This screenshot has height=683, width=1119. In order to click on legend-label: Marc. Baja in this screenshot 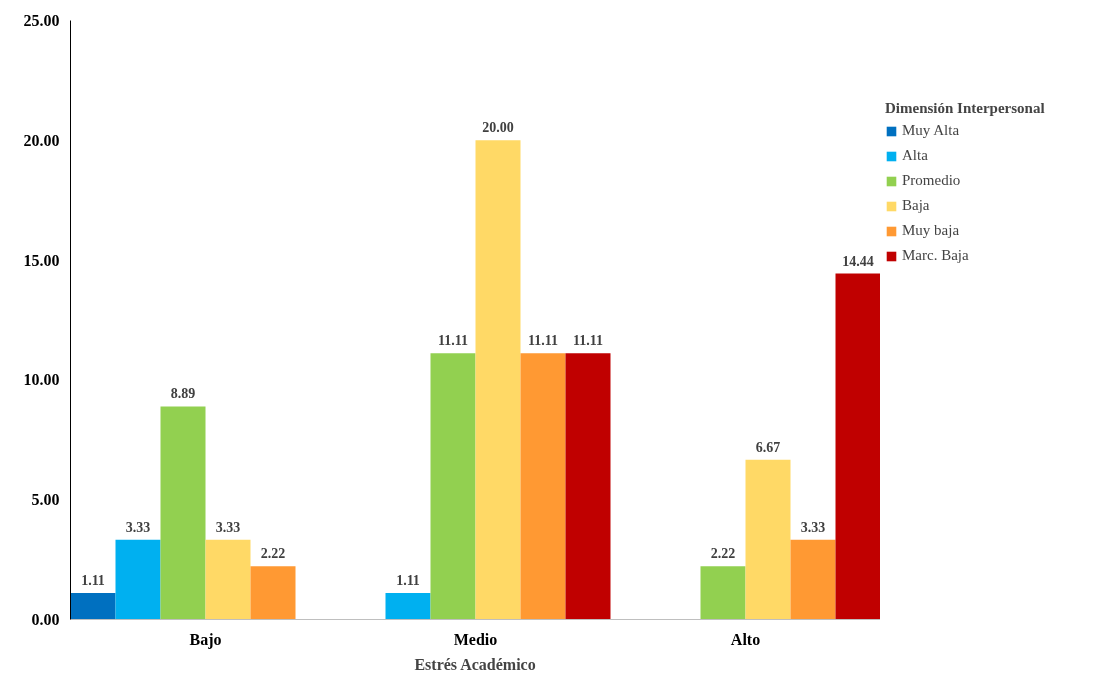, I will do `click(935, 255)`.